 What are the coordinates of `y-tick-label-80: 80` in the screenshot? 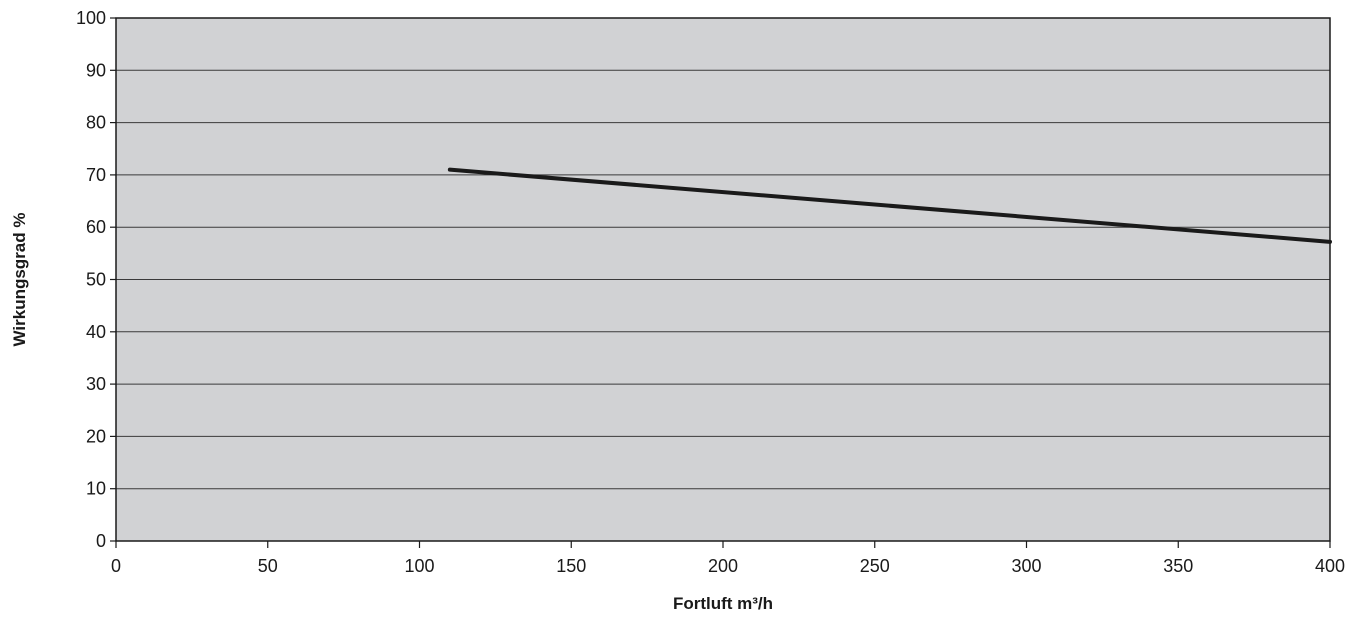 It's located at (96, 123).